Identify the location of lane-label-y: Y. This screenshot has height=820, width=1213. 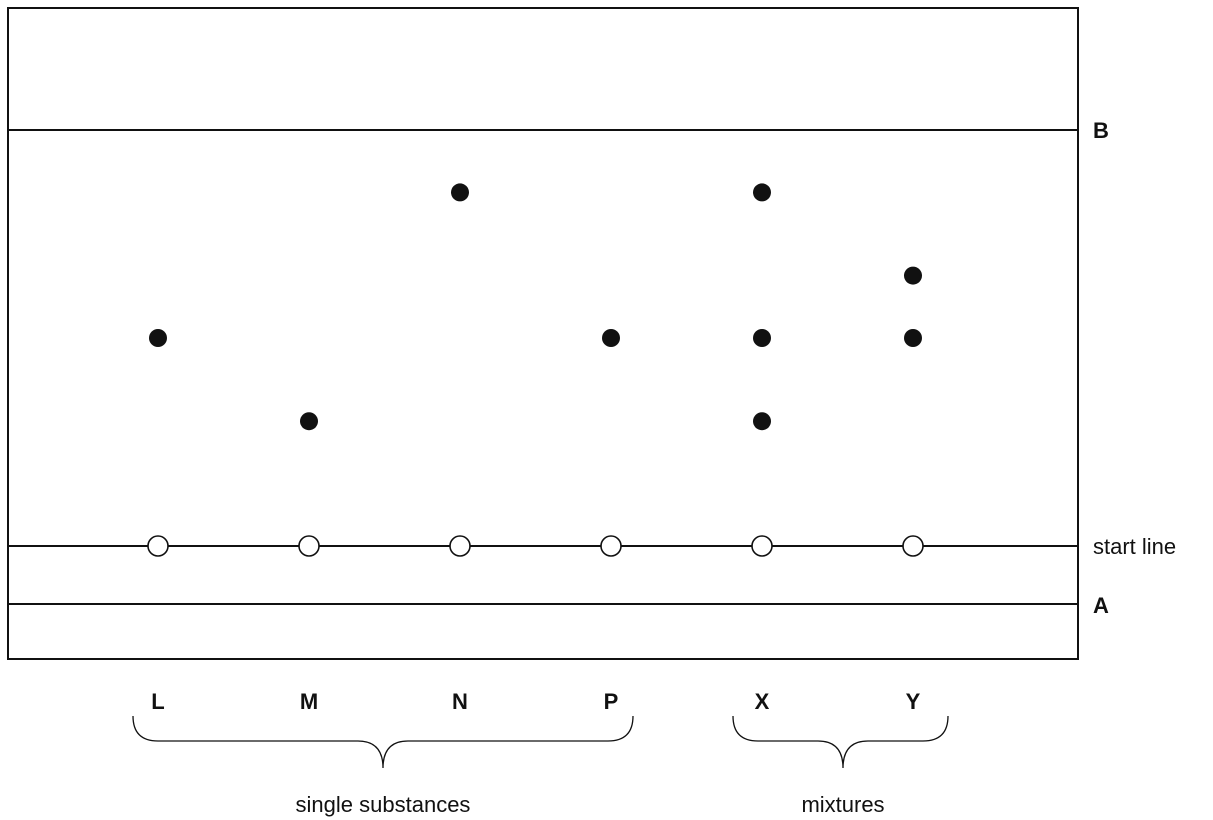
(913, 701).